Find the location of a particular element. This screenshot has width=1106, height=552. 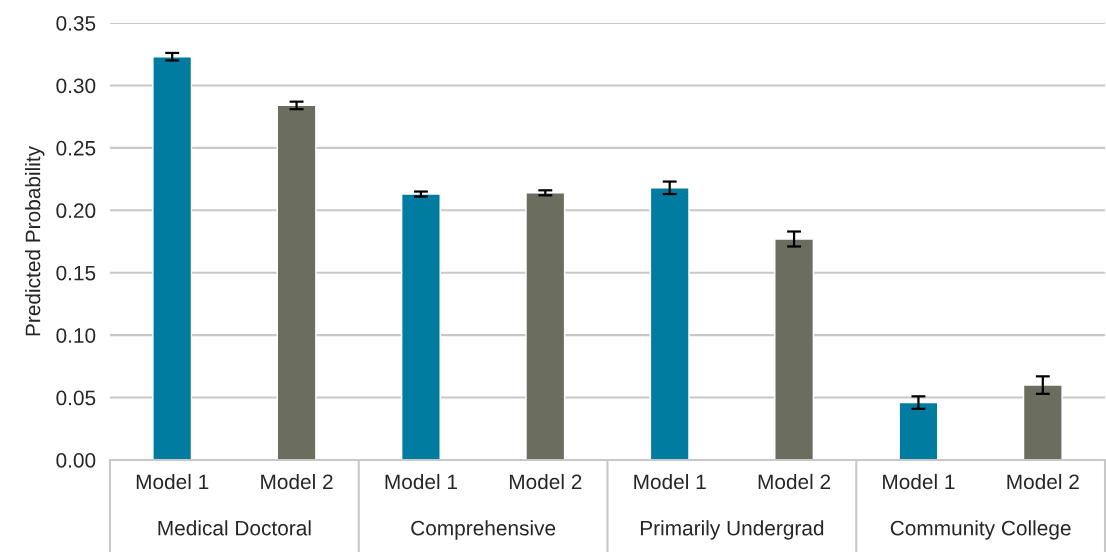

text: Medical Doctoral is located at coordinates (234, 528).